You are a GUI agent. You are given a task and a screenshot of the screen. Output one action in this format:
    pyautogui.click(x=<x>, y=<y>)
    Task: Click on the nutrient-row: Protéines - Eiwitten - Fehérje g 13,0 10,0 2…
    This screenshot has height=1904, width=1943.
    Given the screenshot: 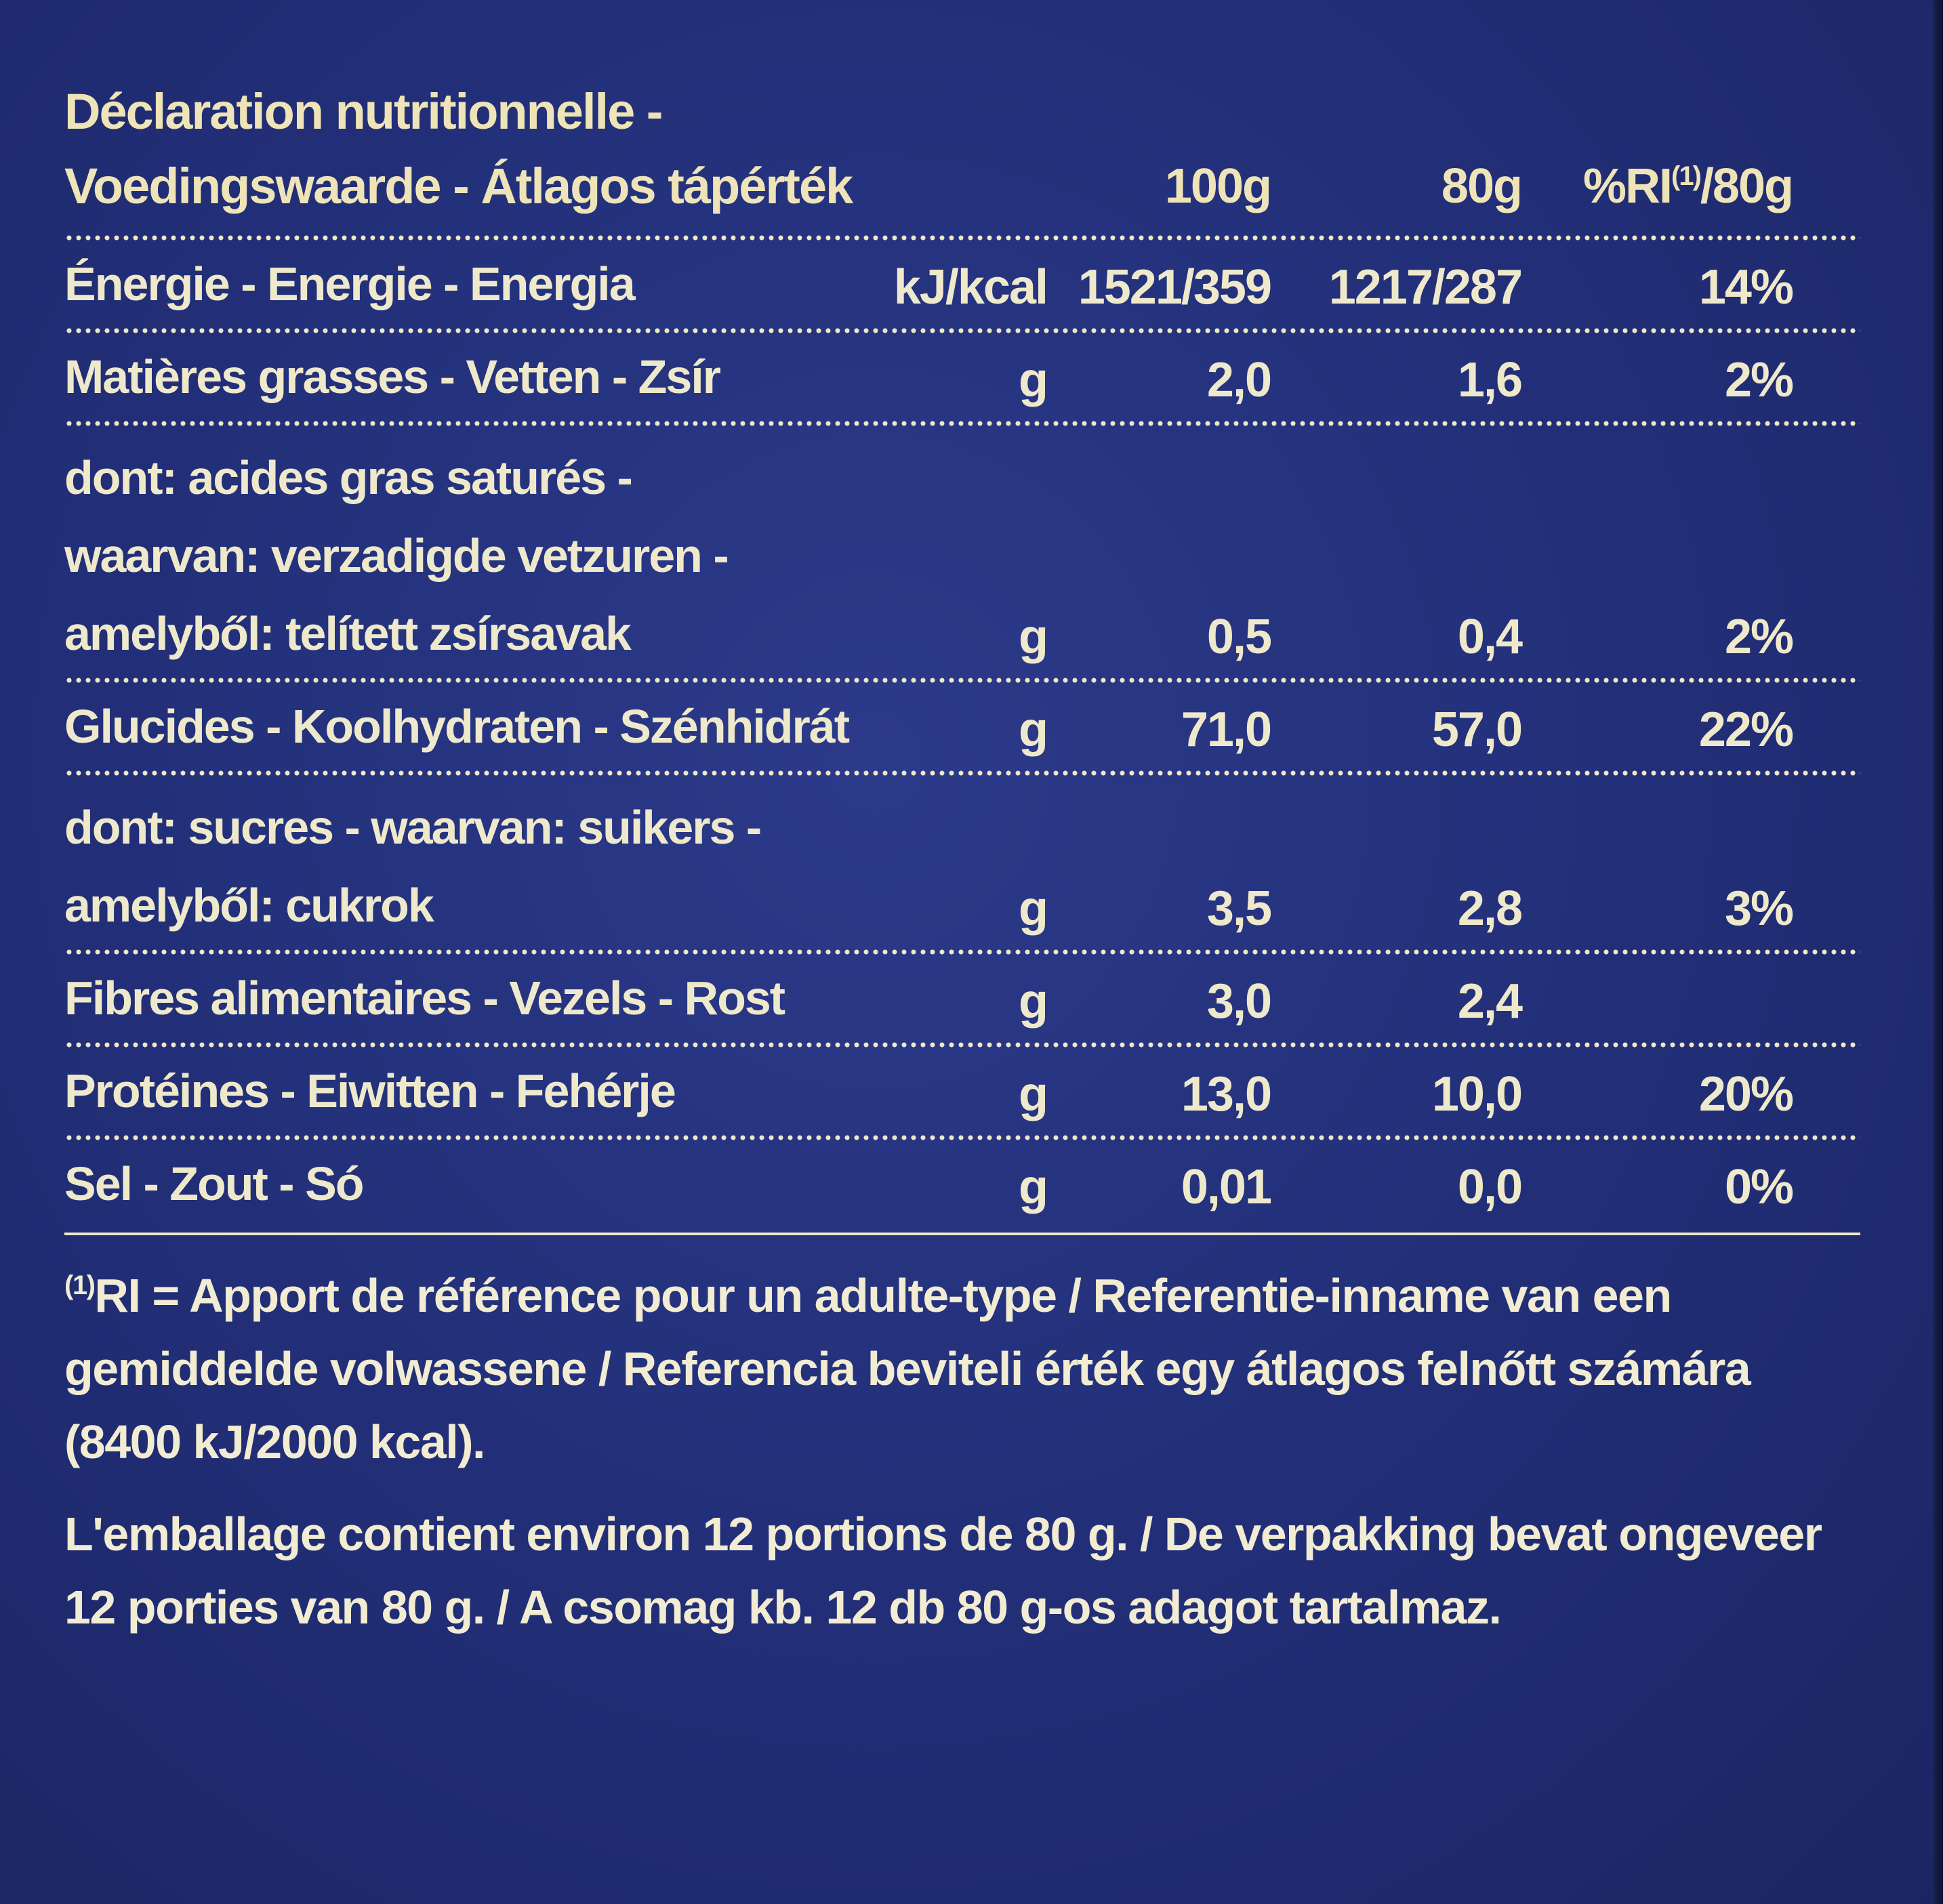 What is the action you would take?
    pyautogui.click(x=962, y=1091)
    